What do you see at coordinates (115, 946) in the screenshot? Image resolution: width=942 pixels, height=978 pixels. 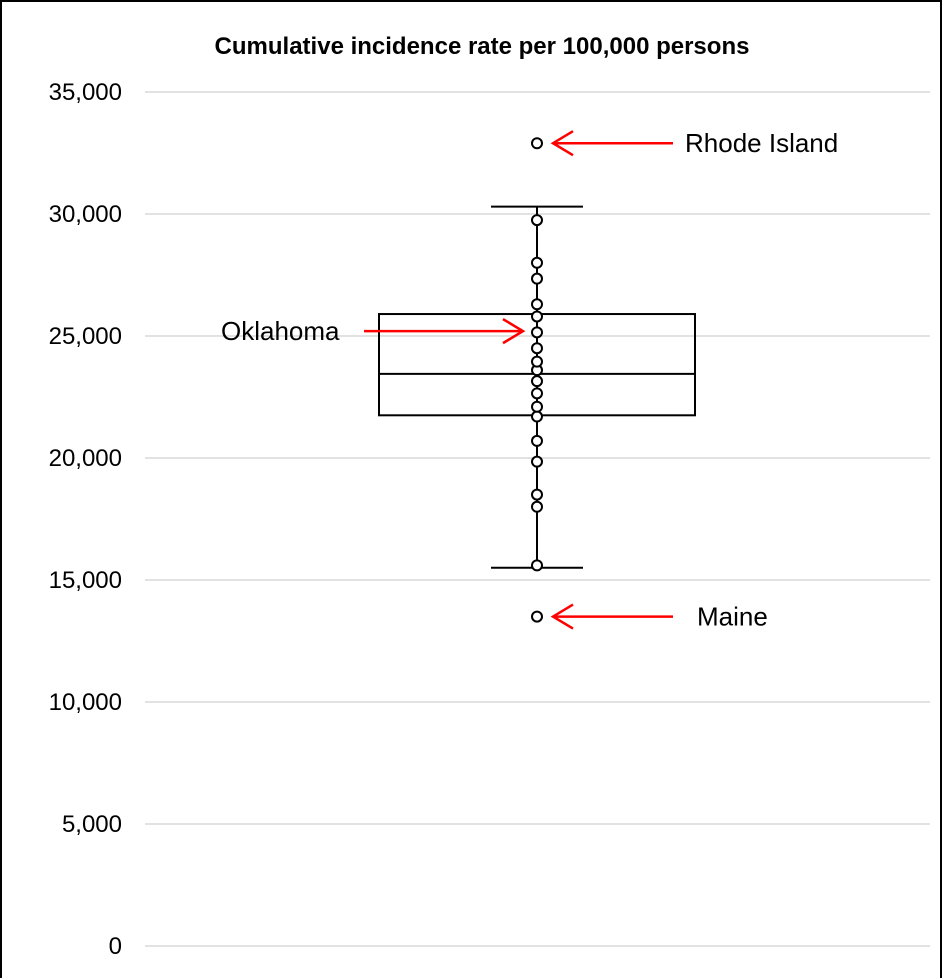 I see `y-tick-label: 0` at bounding box center [115, 946].